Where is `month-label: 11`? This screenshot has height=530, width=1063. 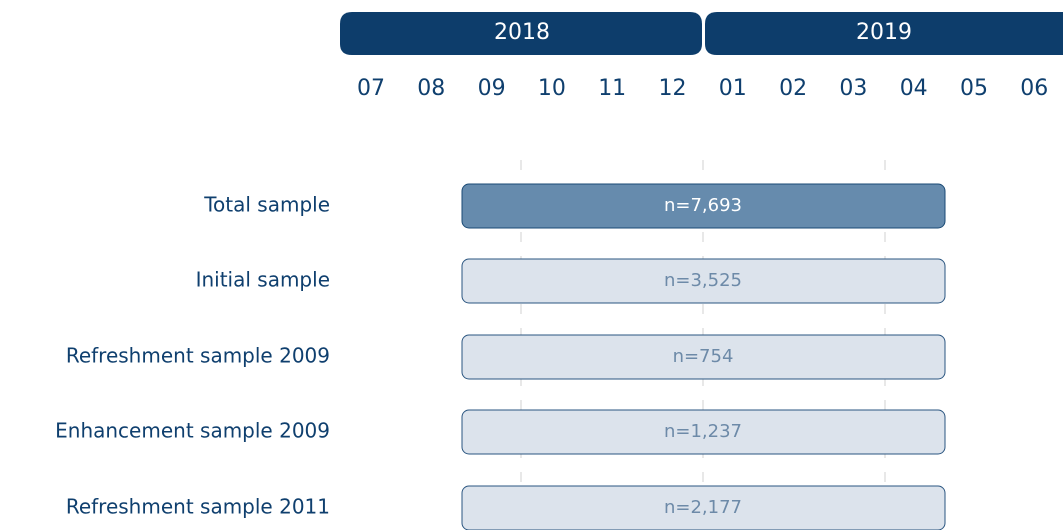 month-label: 11 is located at coordinates (612, 88).